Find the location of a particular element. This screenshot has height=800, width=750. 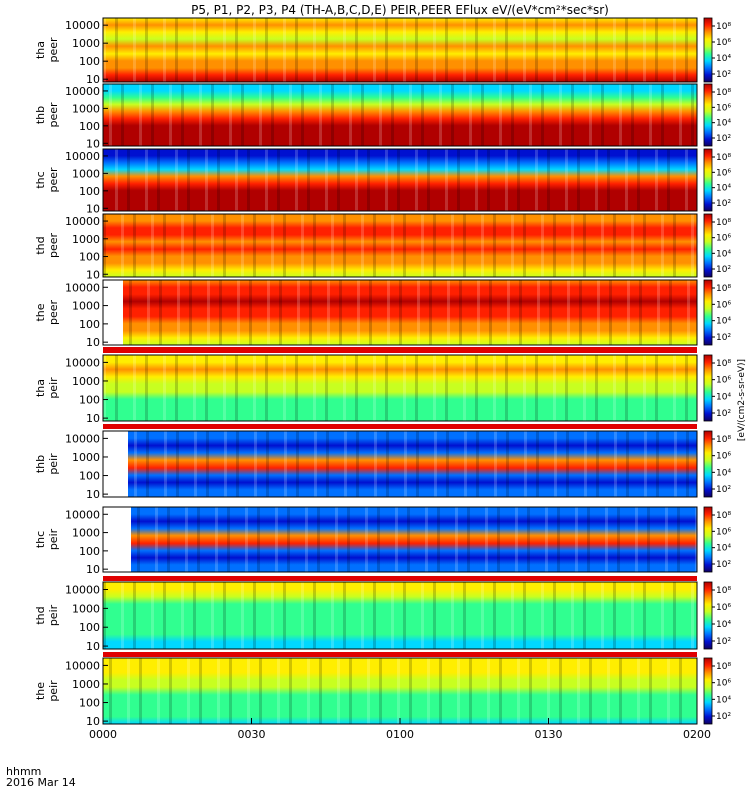

panel-tha-peir: 10 100 1000 10000 tha peir 10² 10⁴ 10⁶ 10⁸ is located at coordinates (382, 389).